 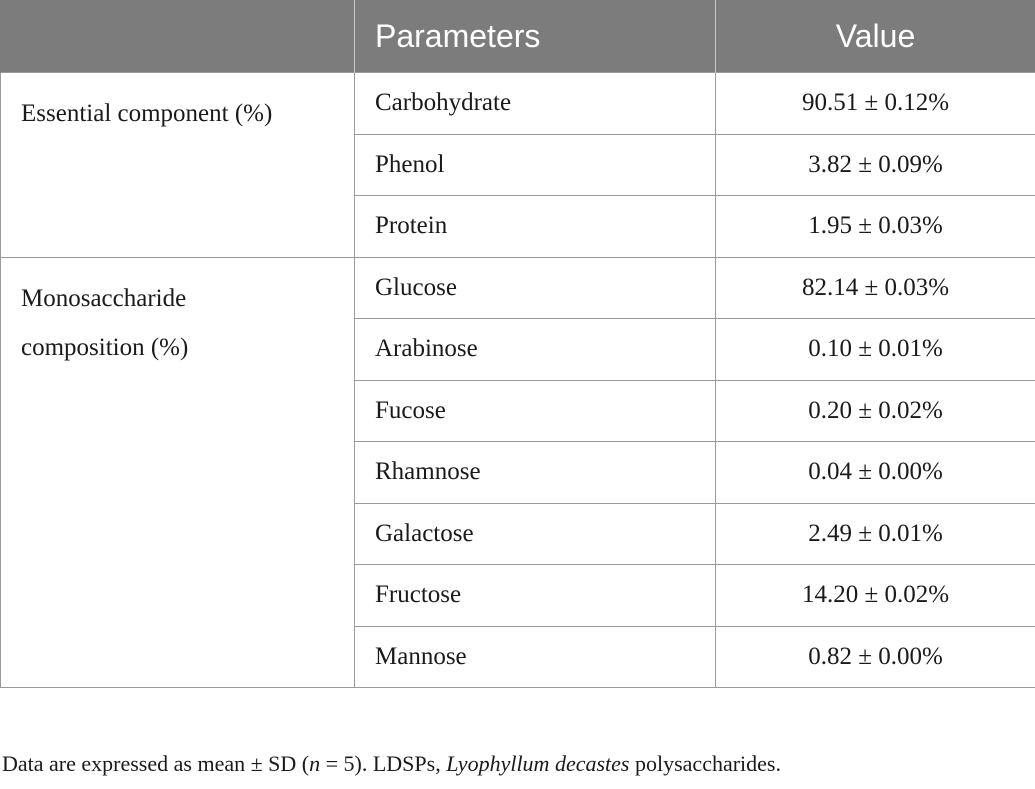 I want to click on value-cell: 0.10 ± 0.01%, so click(x=875, y=349).